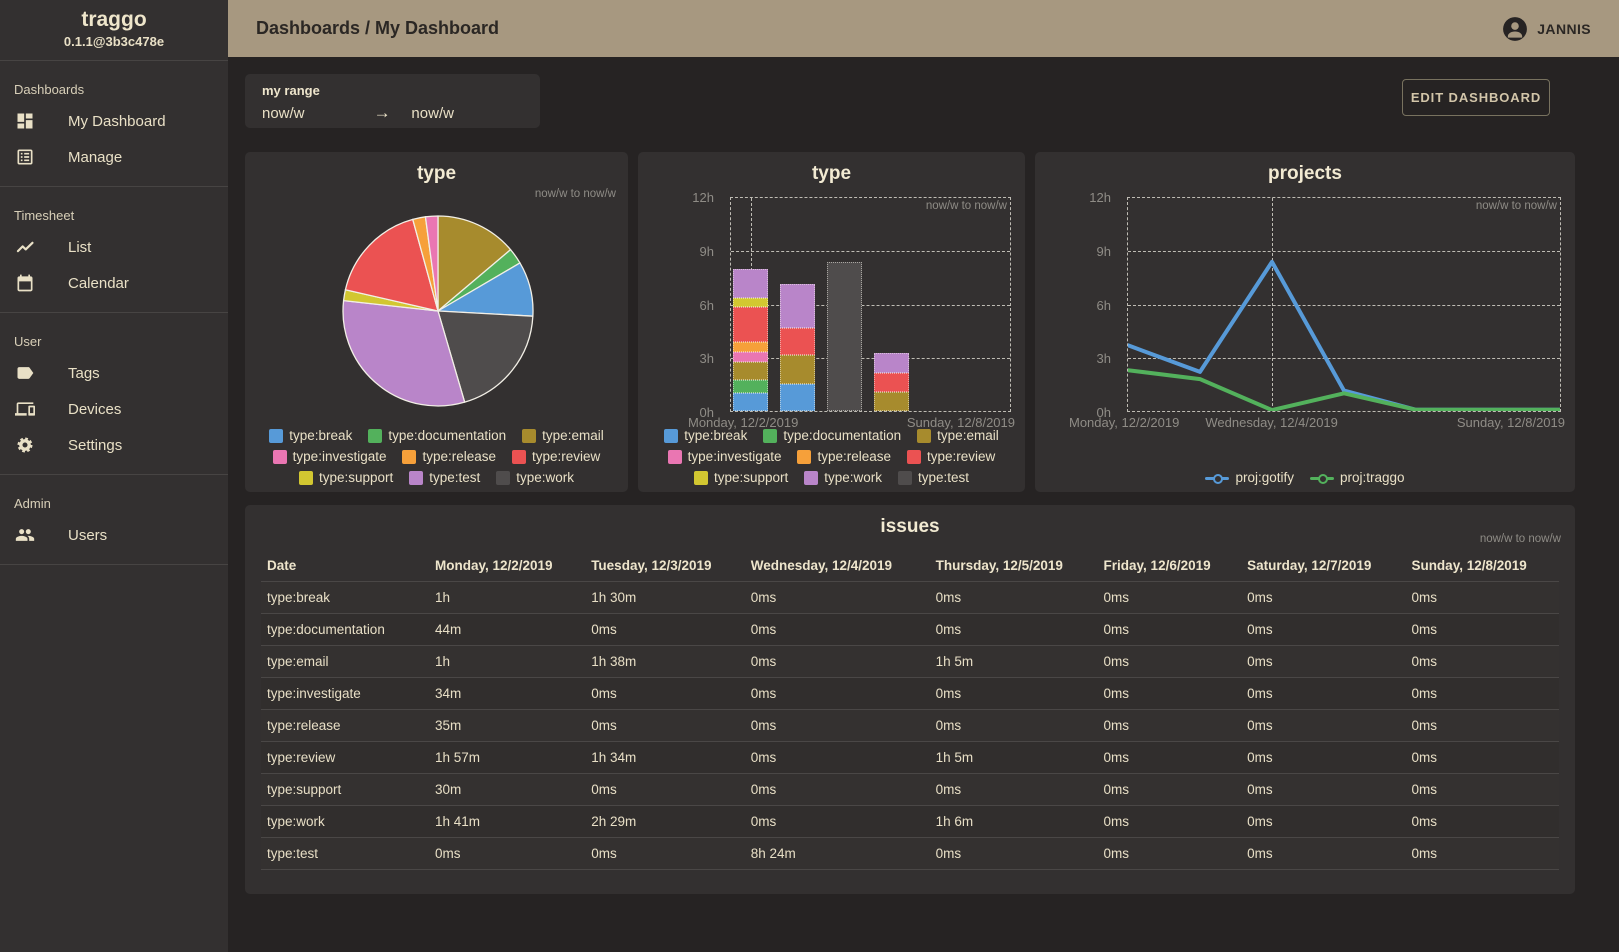  What do you see at coordinates (114, 373) in the screenshot?
I see `sidebar-item-tags: Tags` at bounding box center [114, 373].